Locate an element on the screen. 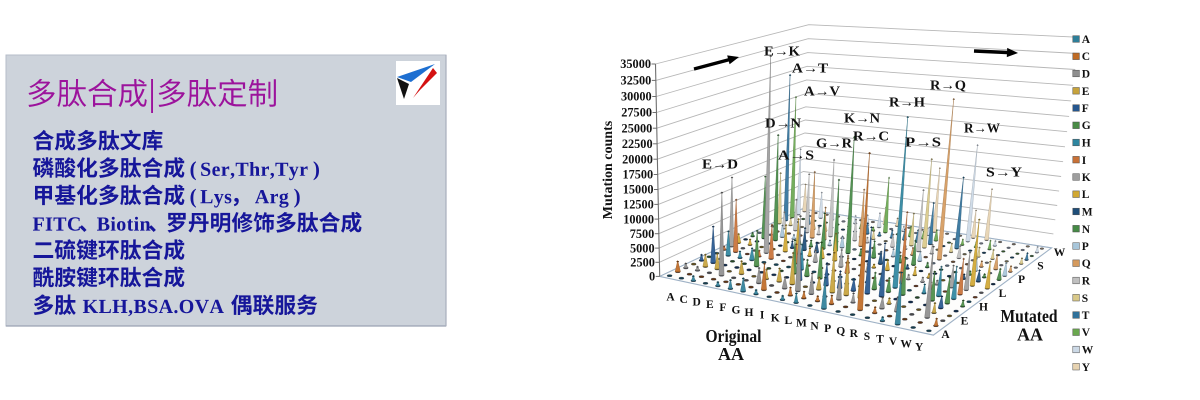 This screenshot has height=400, width=1200. svg-text: Mutated is located at coordinates (1029, 316).